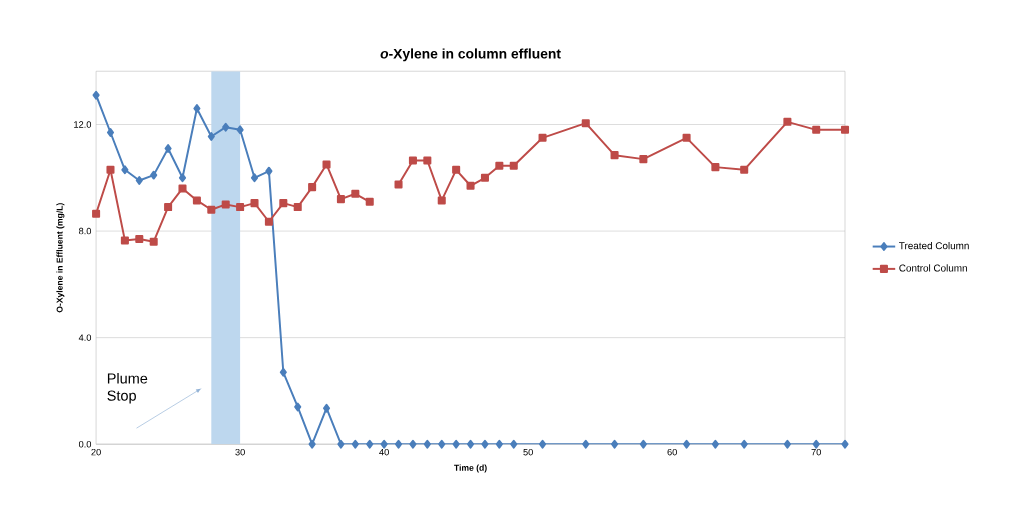 The image size is (1032, 509). What do you see at coordinates (127, 388) in the screenshot?
I see `annotation: Plume Stop` at bounding box center [127, 388].